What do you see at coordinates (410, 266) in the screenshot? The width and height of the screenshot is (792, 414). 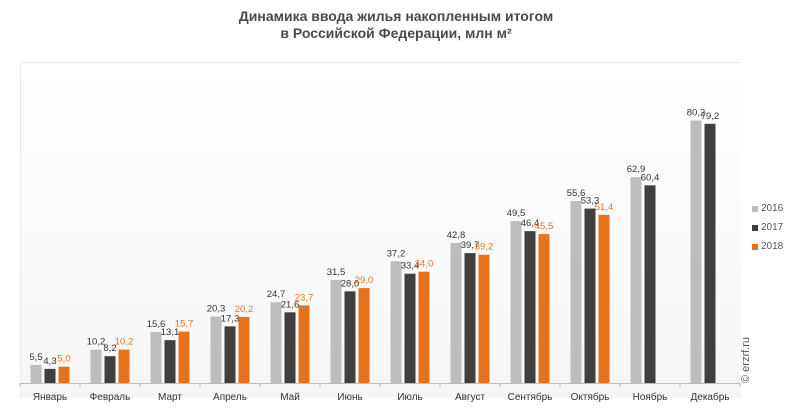 I see `data-label-2017: 33,4` at bounding box center [410, 266].